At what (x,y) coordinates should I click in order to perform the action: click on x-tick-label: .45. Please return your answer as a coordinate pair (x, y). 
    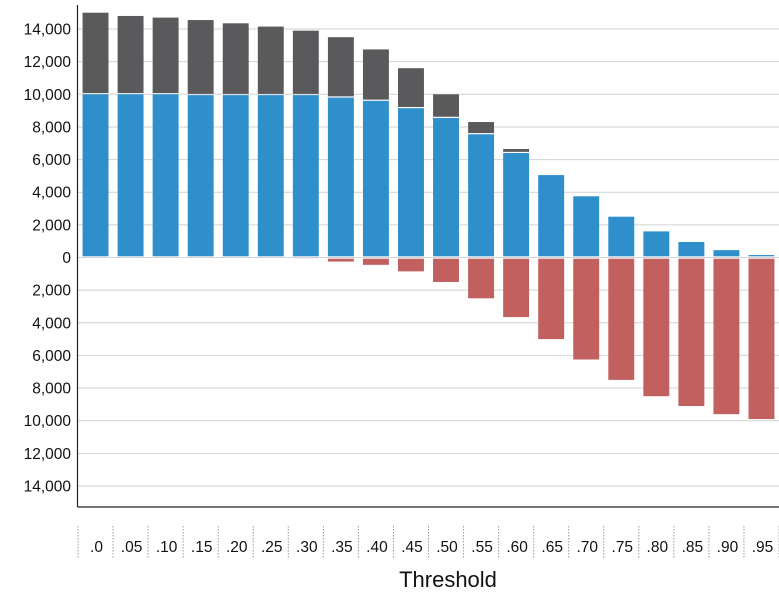
    Looking at the image, I should click on (412, 547).